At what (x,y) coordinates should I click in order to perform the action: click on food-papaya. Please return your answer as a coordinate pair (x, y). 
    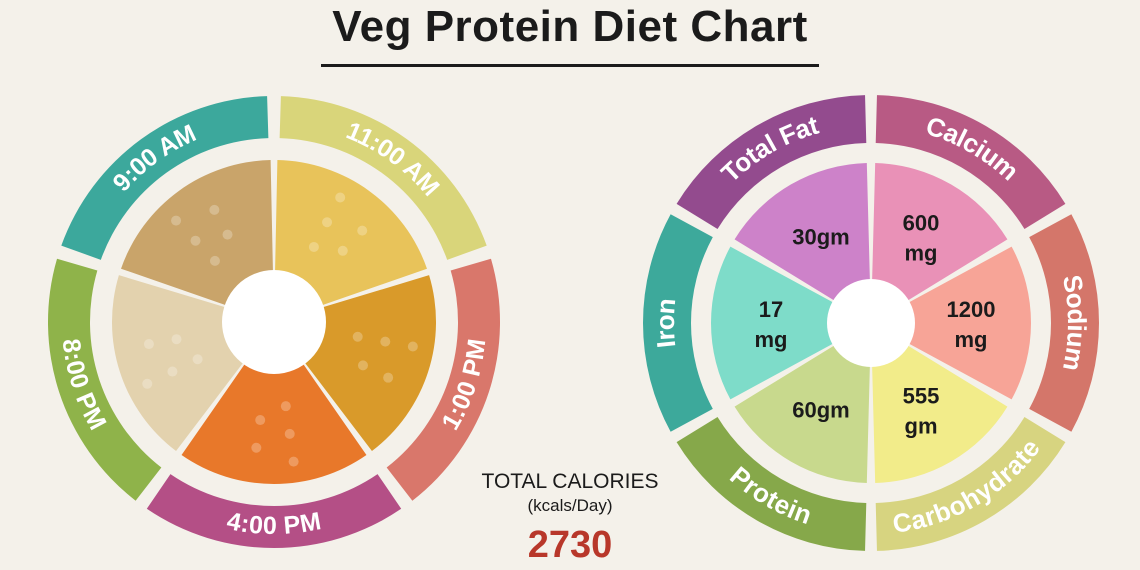
    Looking at the image, I should click on (274, 424).